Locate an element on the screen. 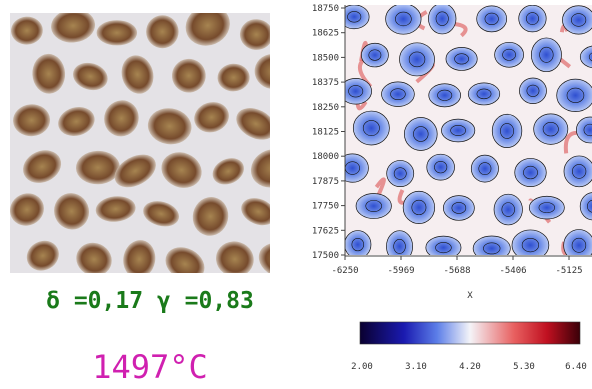 The image size is (592, 389). y-tick-label: 18750 is located at coordinates (325, 9).